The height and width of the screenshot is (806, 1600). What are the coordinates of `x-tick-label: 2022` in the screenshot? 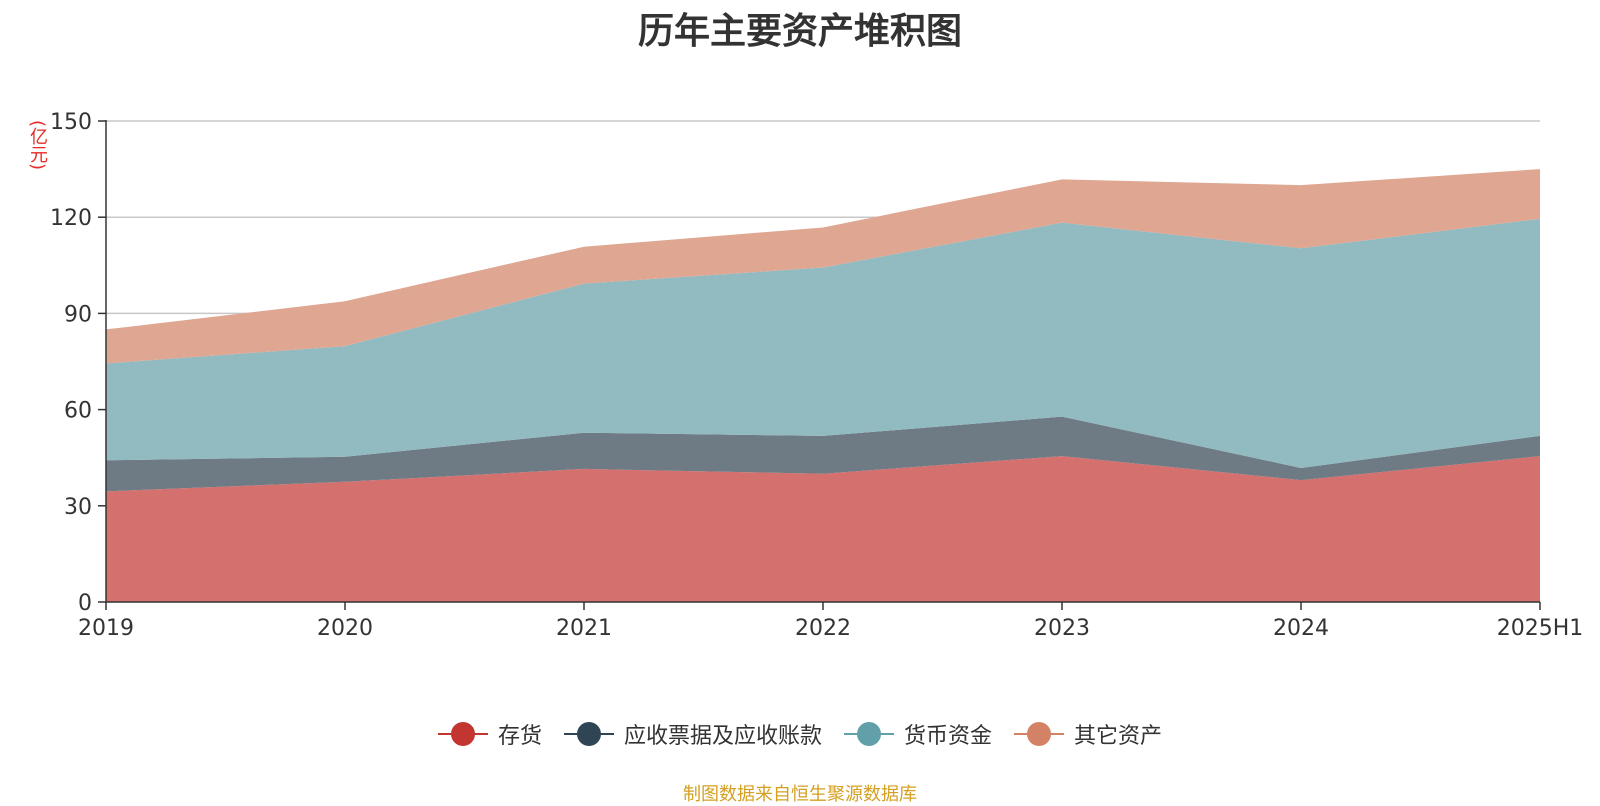 It's located at (823, 628).